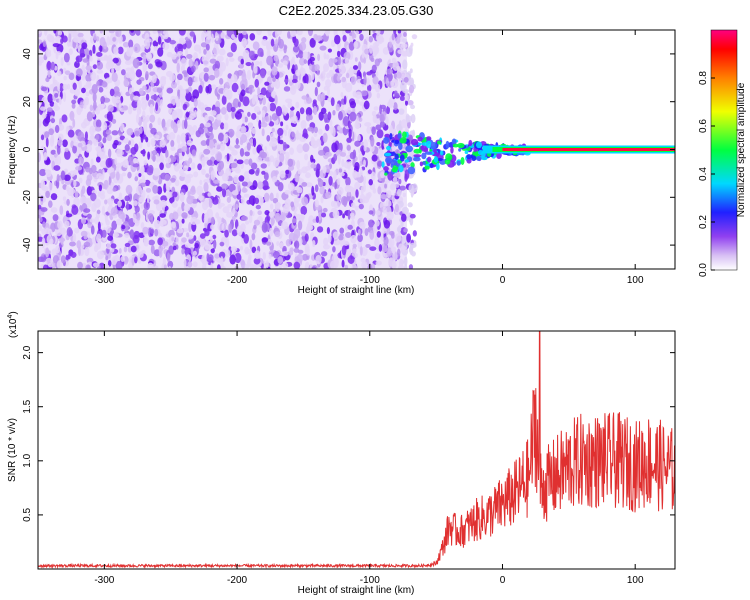  I want to click on spectrogram-y-tick-label: 40, so click(27, 54).